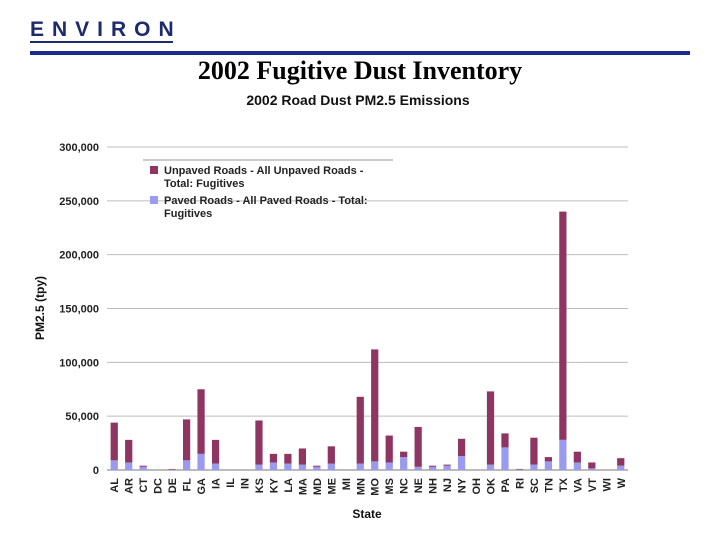 Image resolution: width=720 pixels, height=540 pixels. What do you see at coordinates (186, 440) in the screenshot?
I see `bar-unpaved-fl` at bounding box center [186, 440].